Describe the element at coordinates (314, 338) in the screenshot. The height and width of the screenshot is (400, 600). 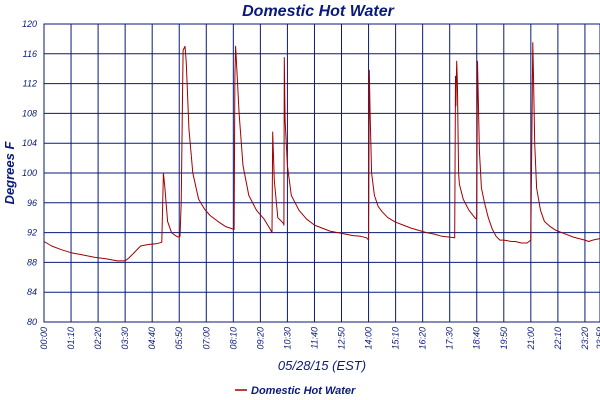
I see `x-tick-label: 11:40` at that location.